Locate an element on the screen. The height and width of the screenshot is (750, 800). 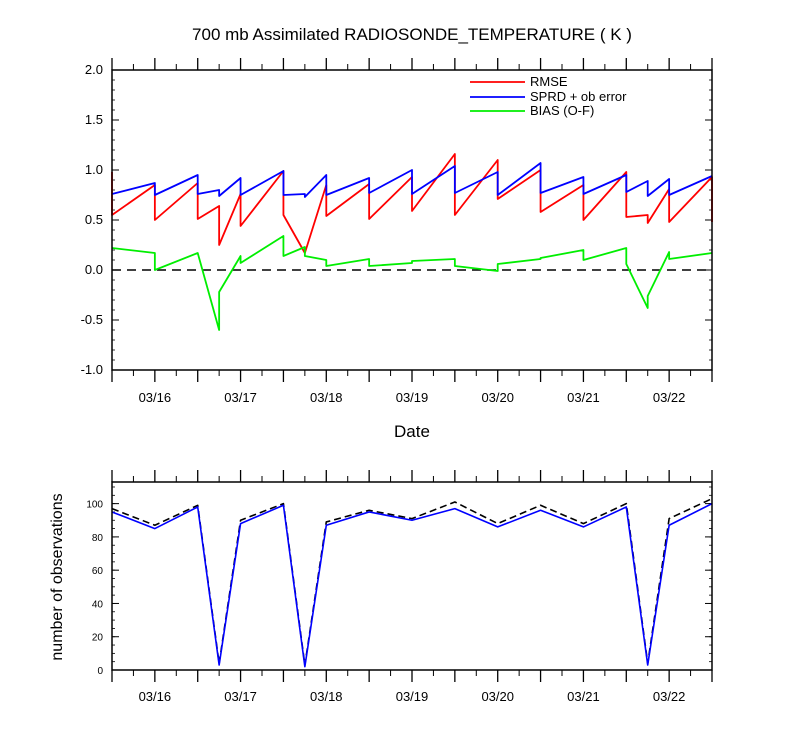
x-axis-label: Date is located at coordinates (412, 431).